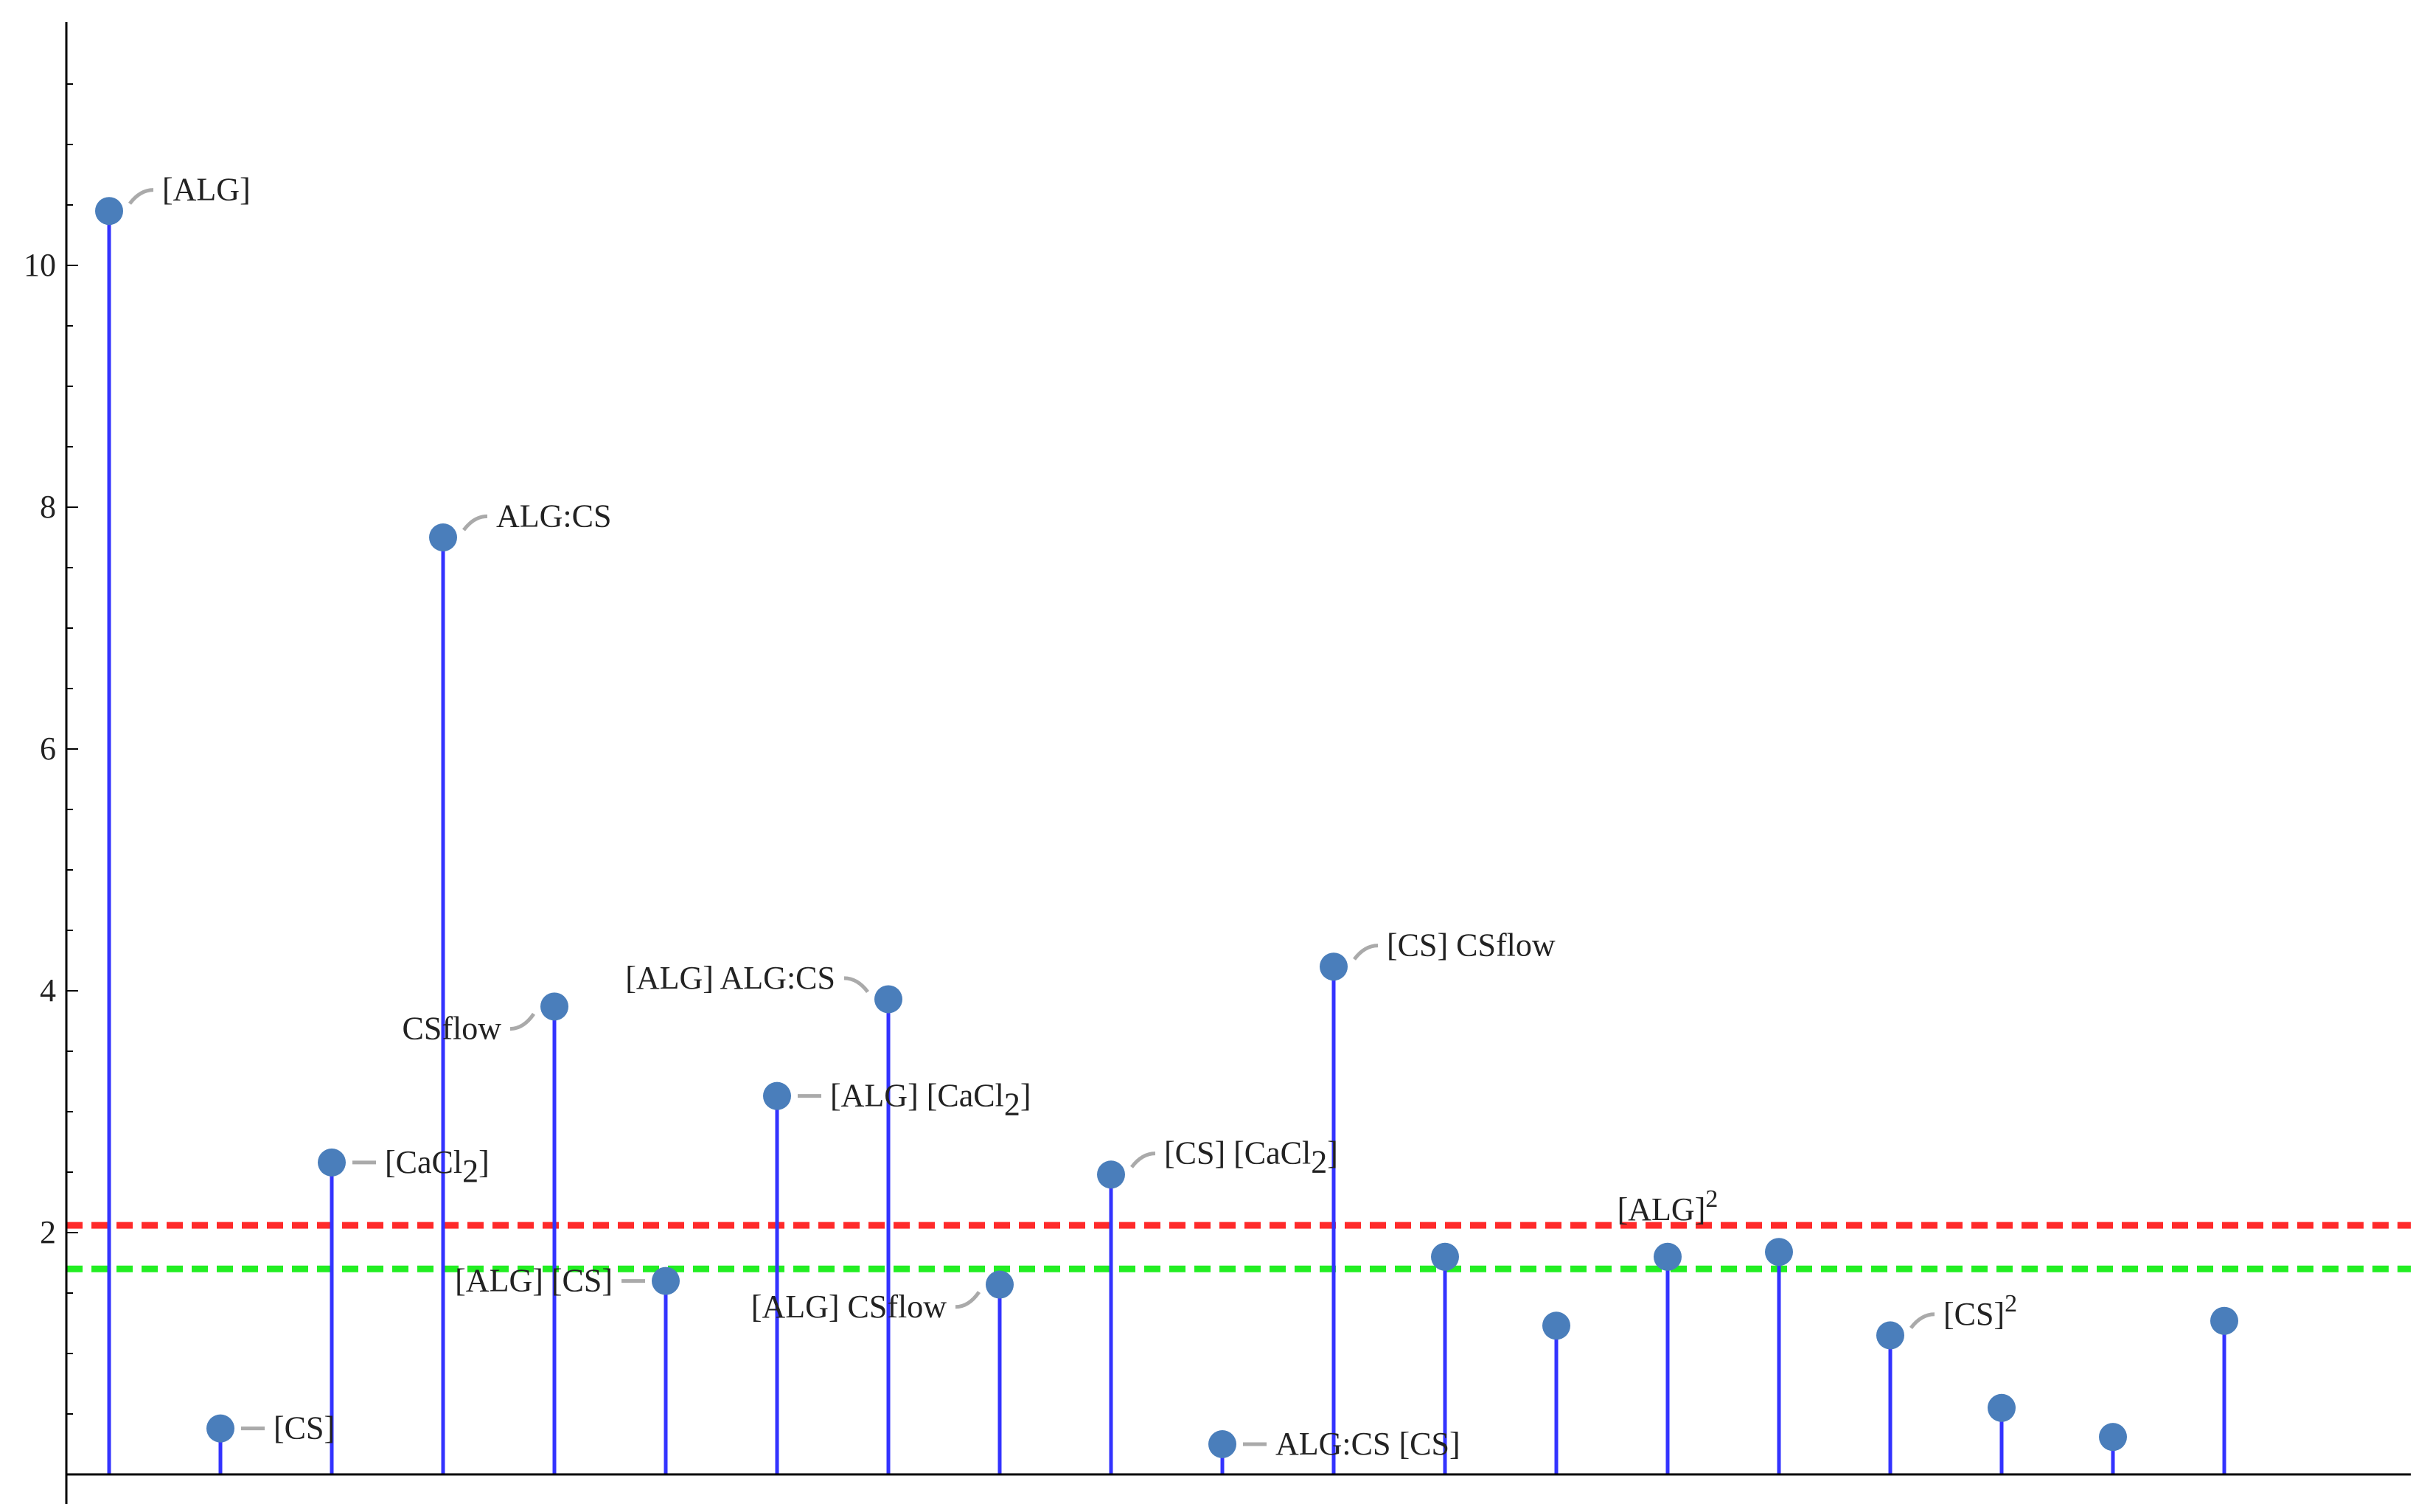  Describe the element at coordinates (730, 978) in the screenshot. I see `point-label: [ALG] ALG:CS` at that location.